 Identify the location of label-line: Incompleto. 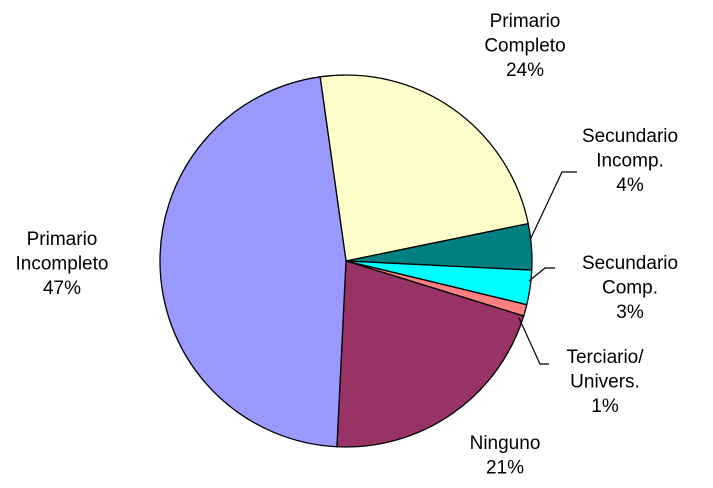
(62, 264).